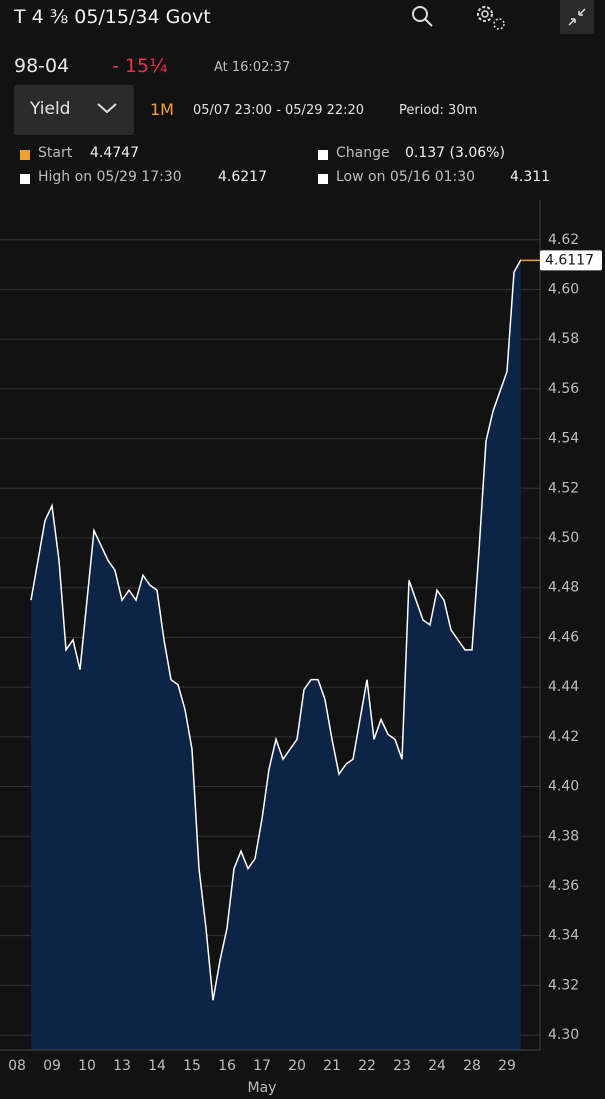  What do you see at coordinates (563, 886) in the screenshot?
I see `y-tick-label: 4.36` at bounding box center [563, 886].